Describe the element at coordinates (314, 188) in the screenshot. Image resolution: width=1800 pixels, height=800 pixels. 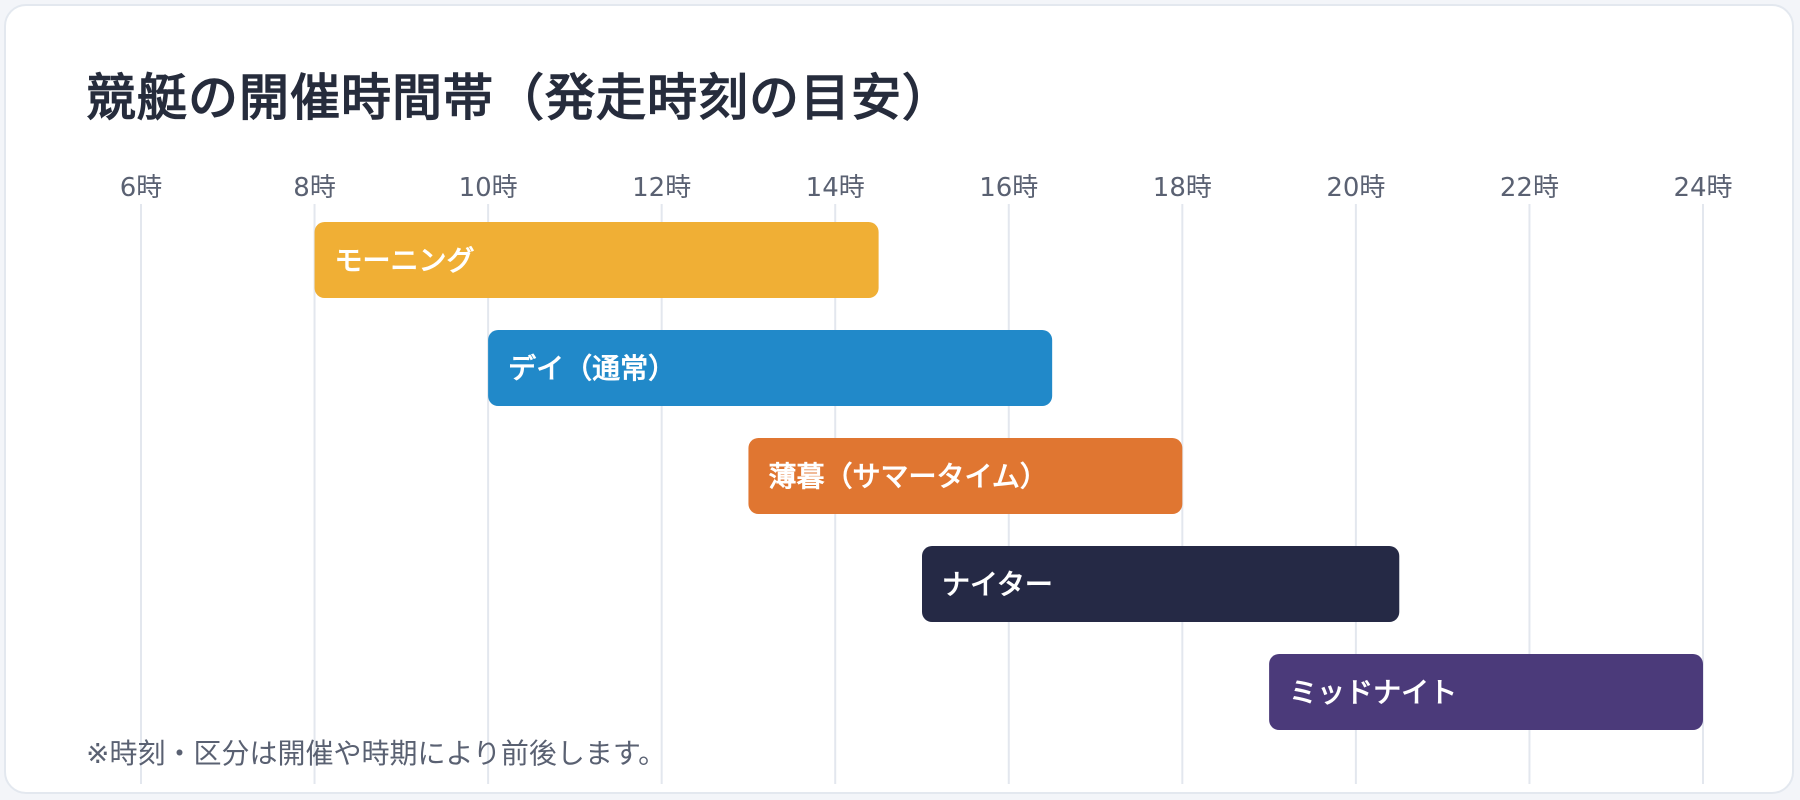
I see `x-tick-label: 8時` at that location.